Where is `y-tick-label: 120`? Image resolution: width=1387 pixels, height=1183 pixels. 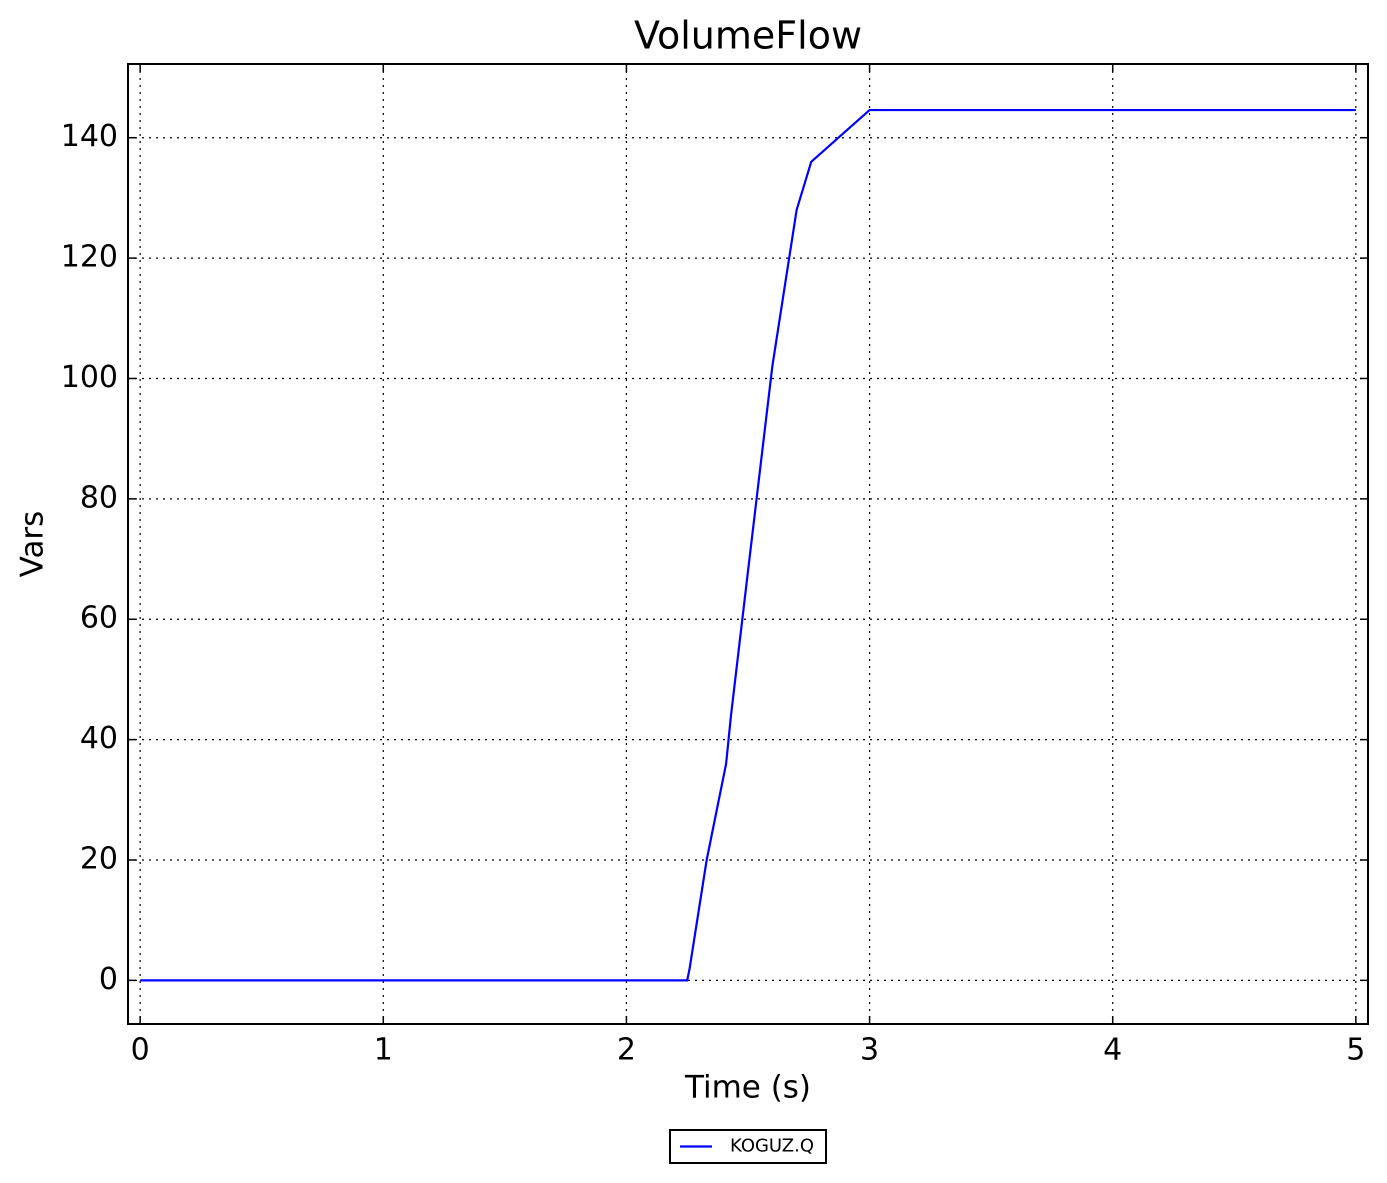
y-tick-label: 120 is located at coordinates (89, 257).